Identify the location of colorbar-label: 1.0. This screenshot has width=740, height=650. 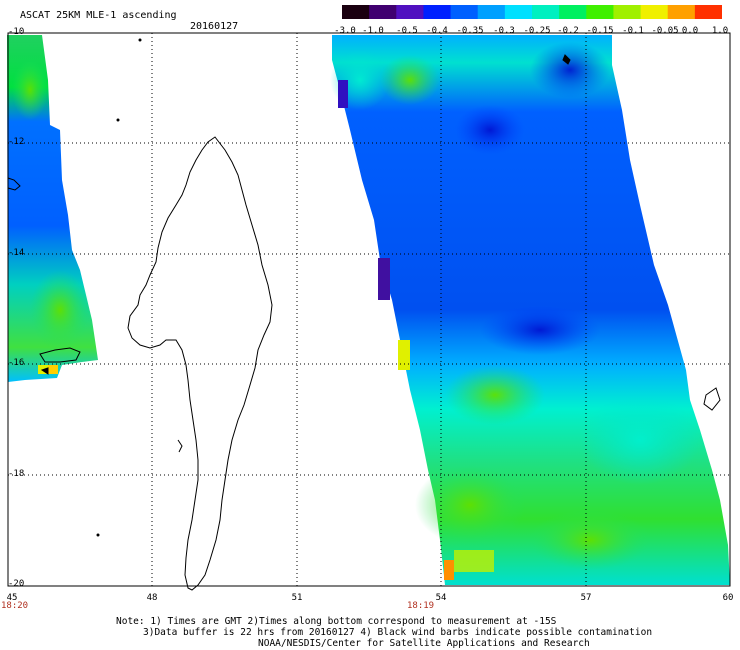
(720, 31).